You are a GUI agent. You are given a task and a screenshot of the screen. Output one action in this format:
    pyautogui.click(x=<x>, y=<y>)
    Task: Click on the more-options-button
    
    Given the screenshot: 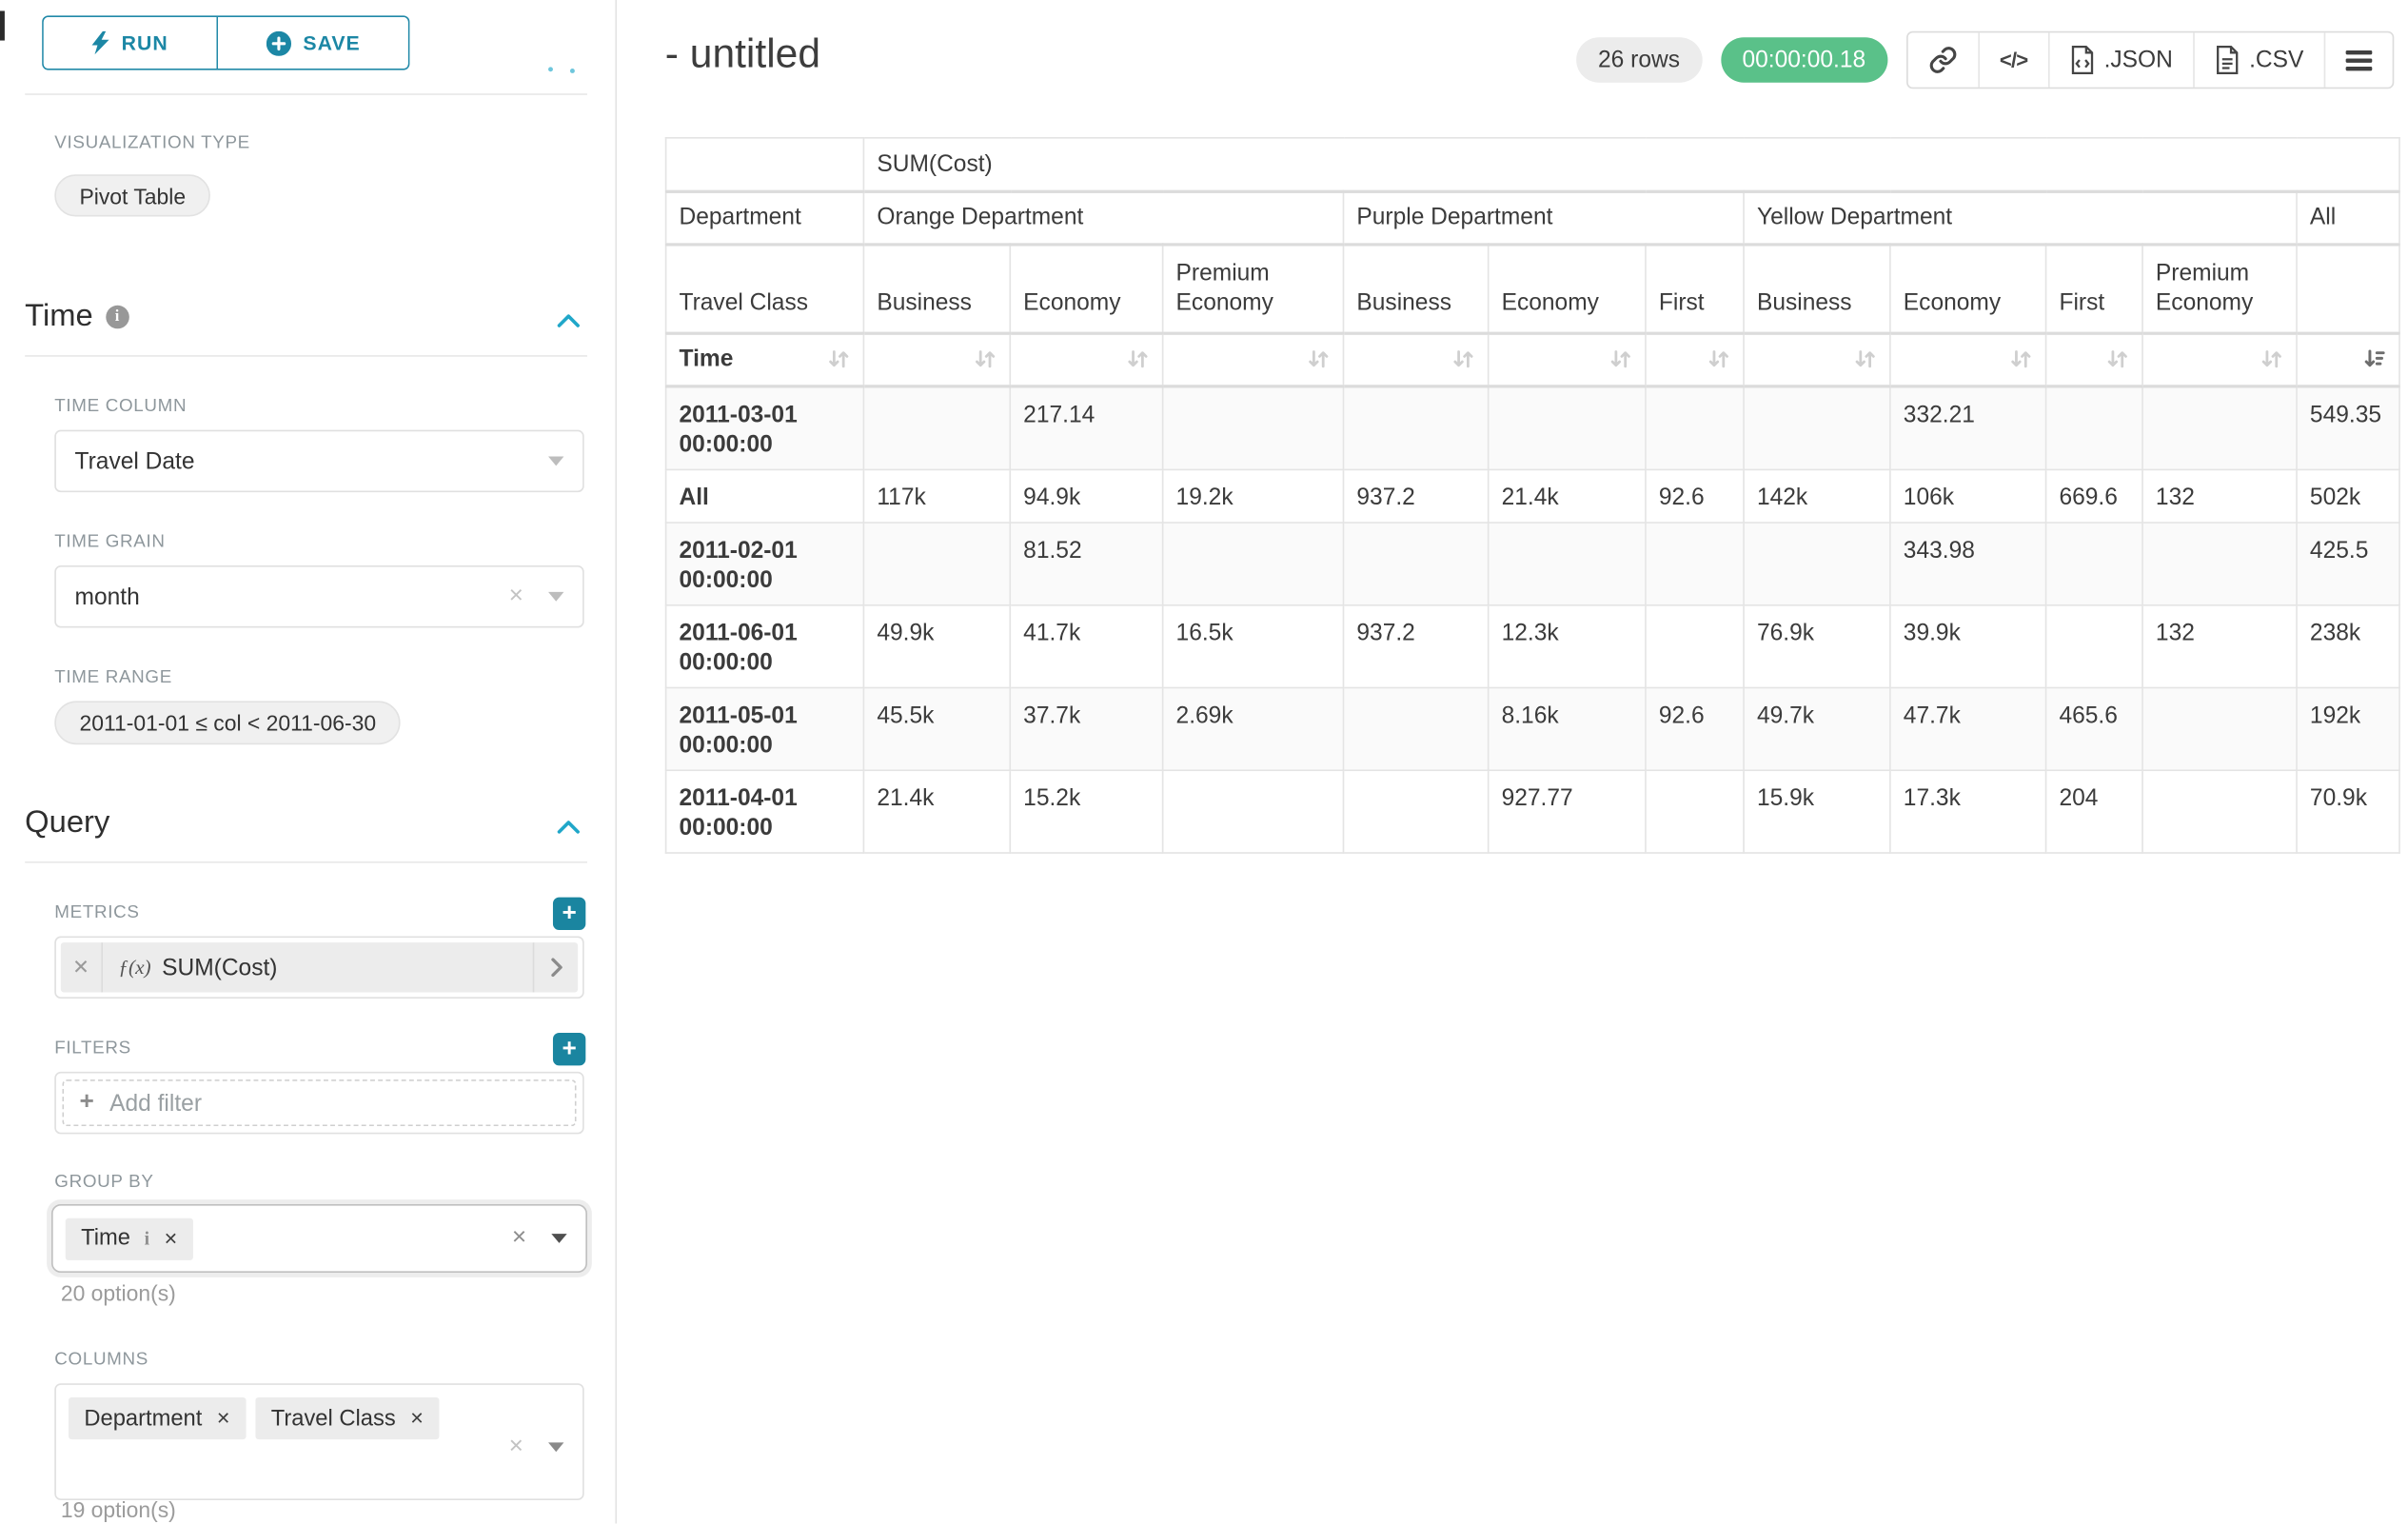 What is the action you would take?
    pyautogui.click(x=2358, y=60)
    